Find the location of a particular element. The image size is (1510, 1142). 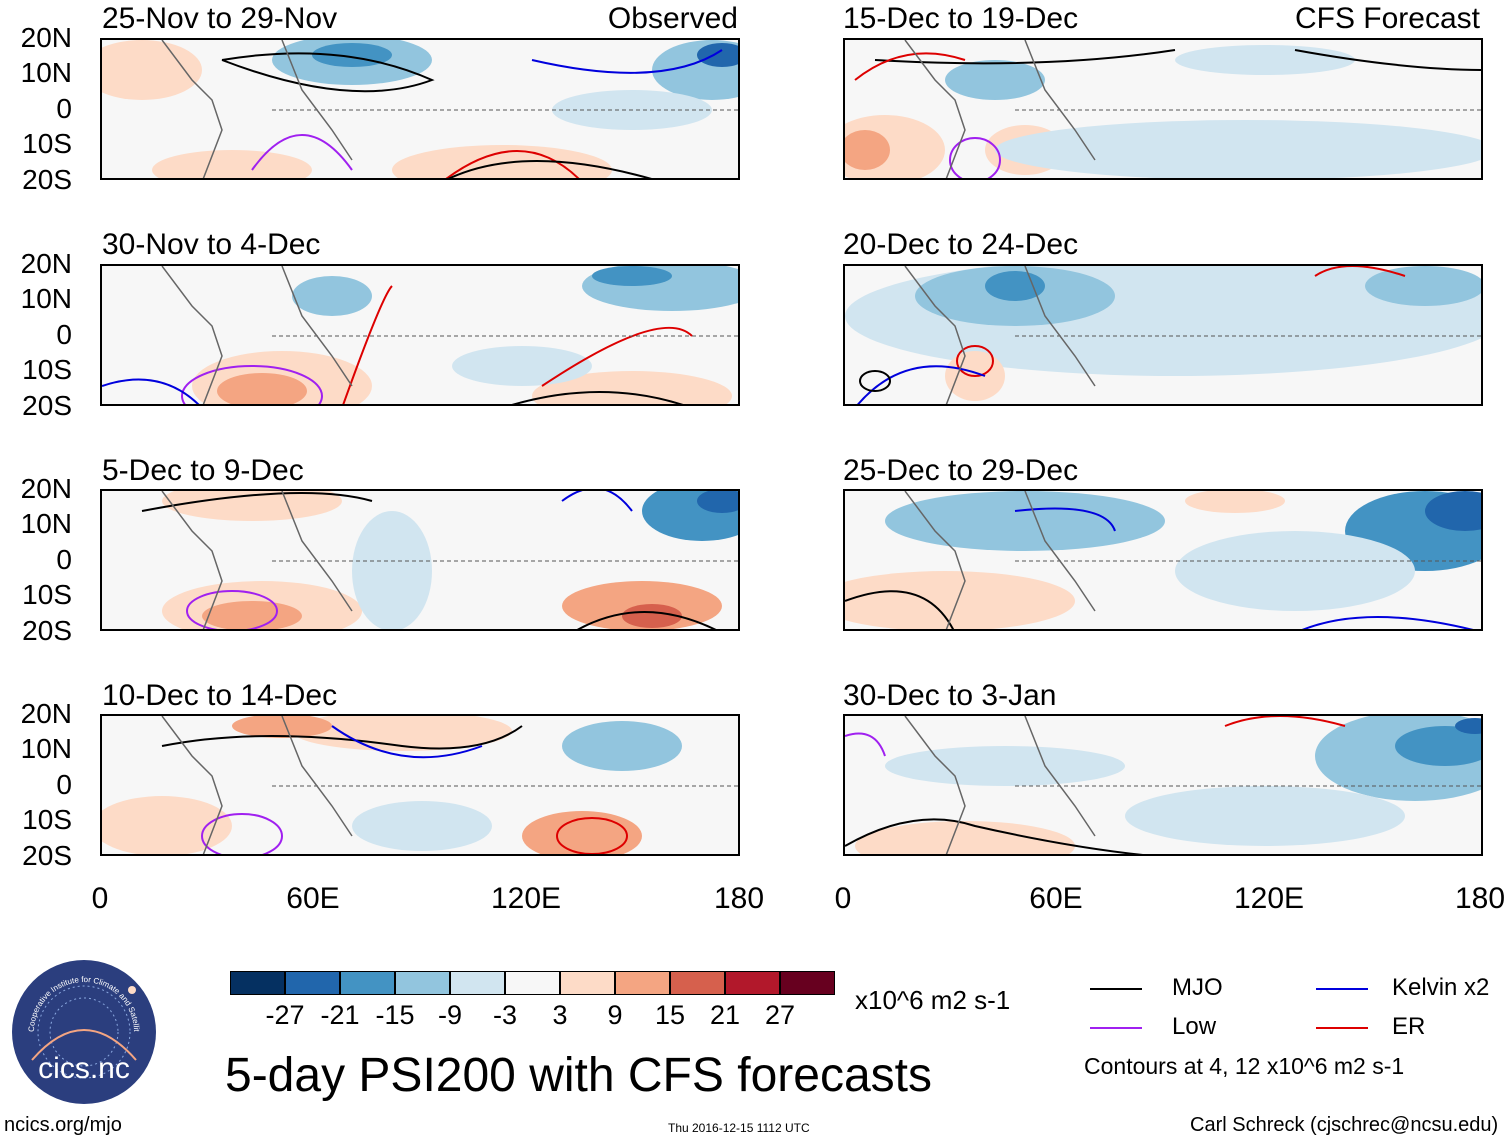

colorbar-tick: 9 is located at coordinates (615, 1015).